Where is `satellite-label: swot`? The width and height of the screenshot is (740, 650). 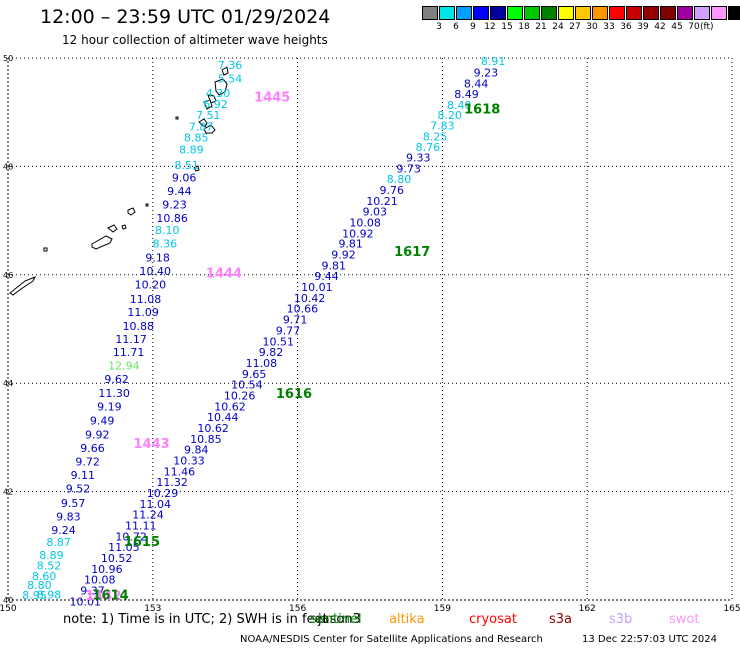 satellite-label: swot is located at coordinates (684, 619).